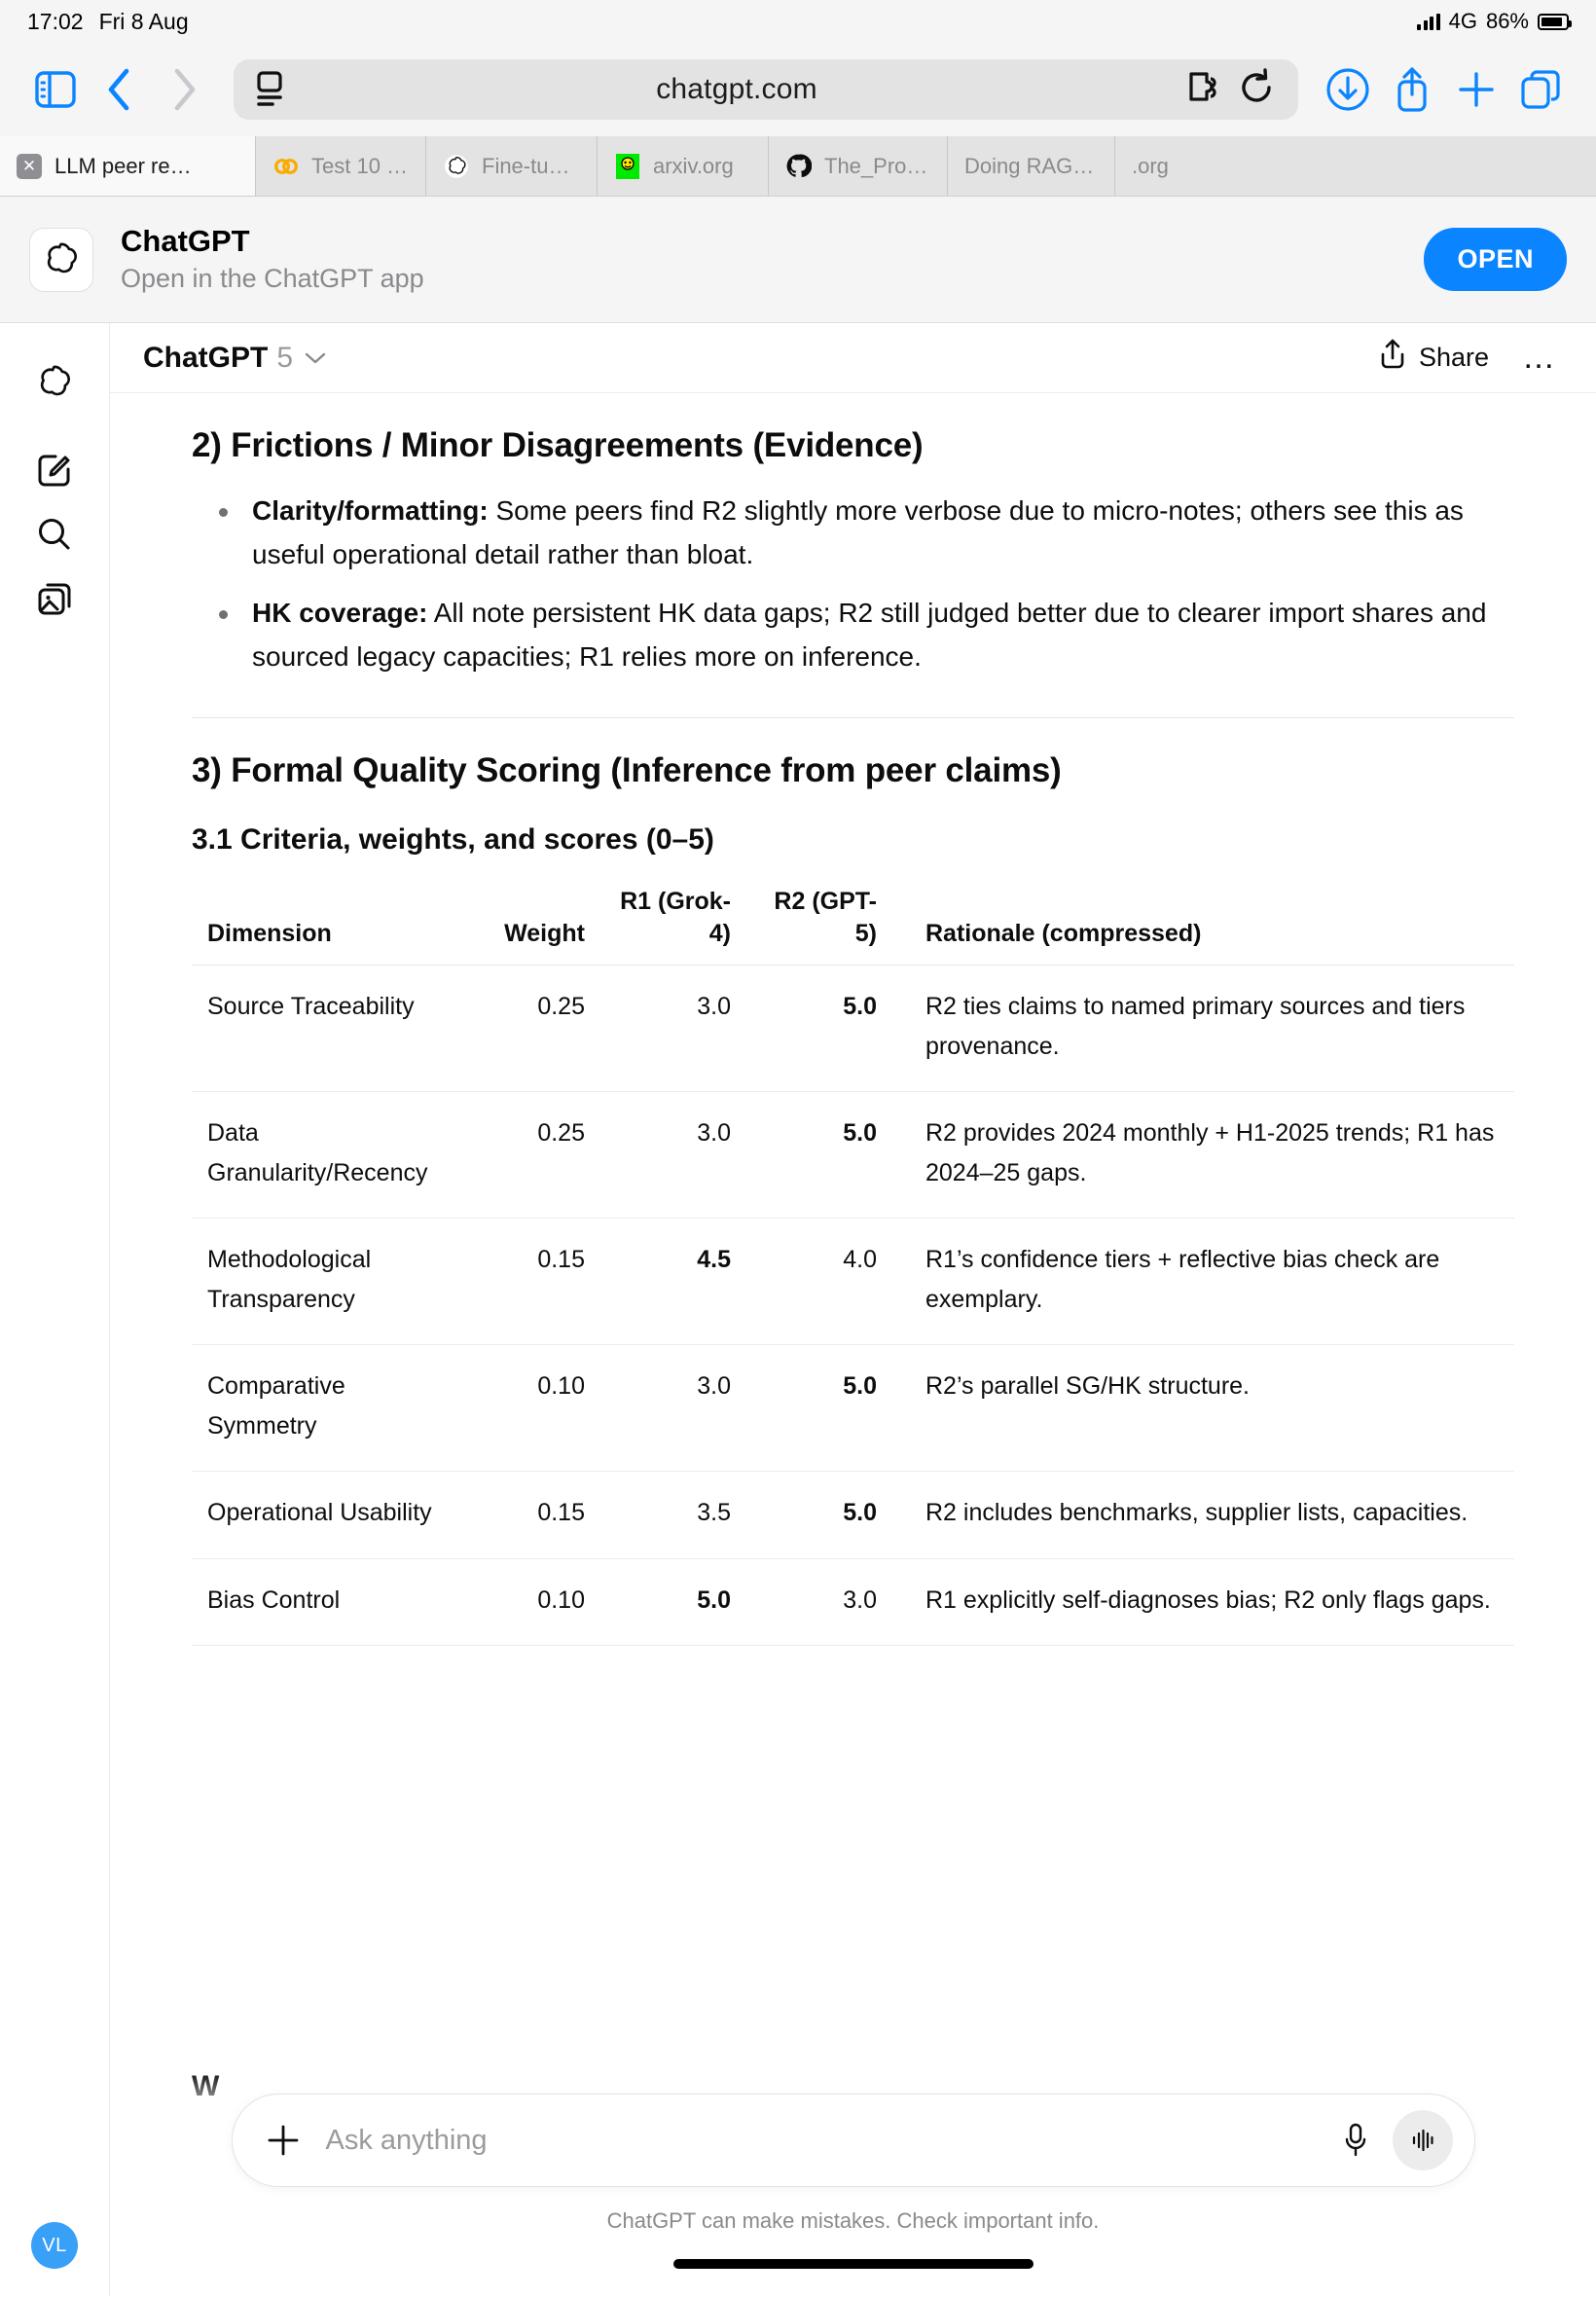 This screenshot has height=2297, width=1596. Describe the element at coordinates (185, 241) in the screenshot. I see `app-banner-title: ChatGPT` at that location.